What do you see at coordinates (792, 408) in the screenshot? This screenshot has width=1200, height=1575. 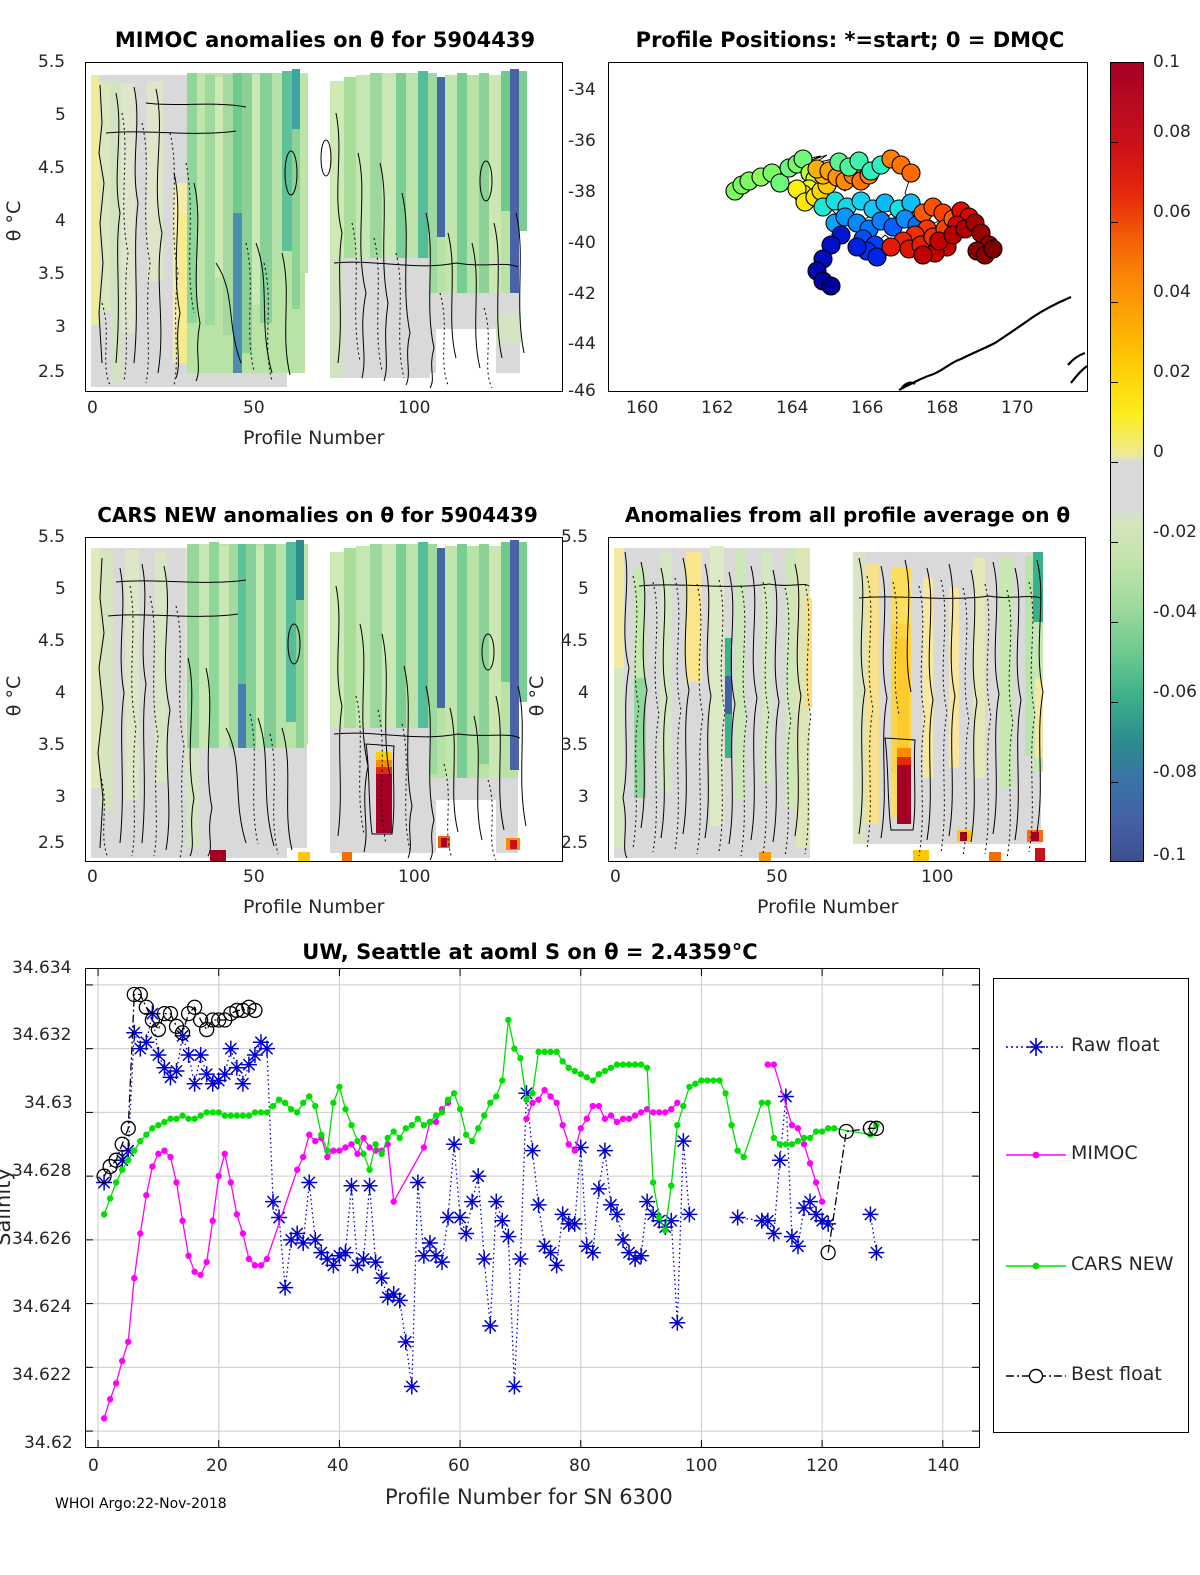 I see `map-xtick: 164` at bounding box center [792, 408].